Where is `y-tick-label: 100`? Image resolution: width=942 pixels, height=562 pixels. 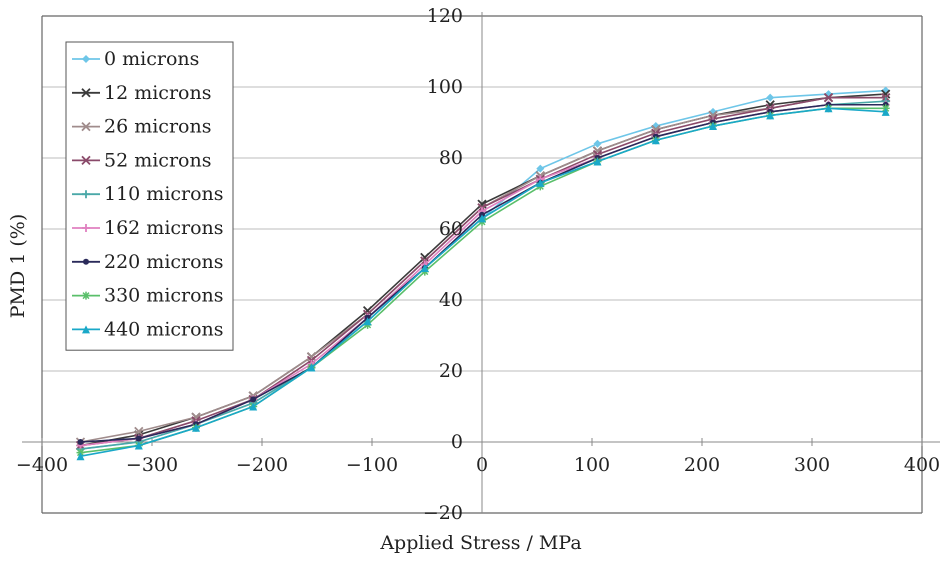
y-tick-label: 100 is located at coordinates (445, 87).